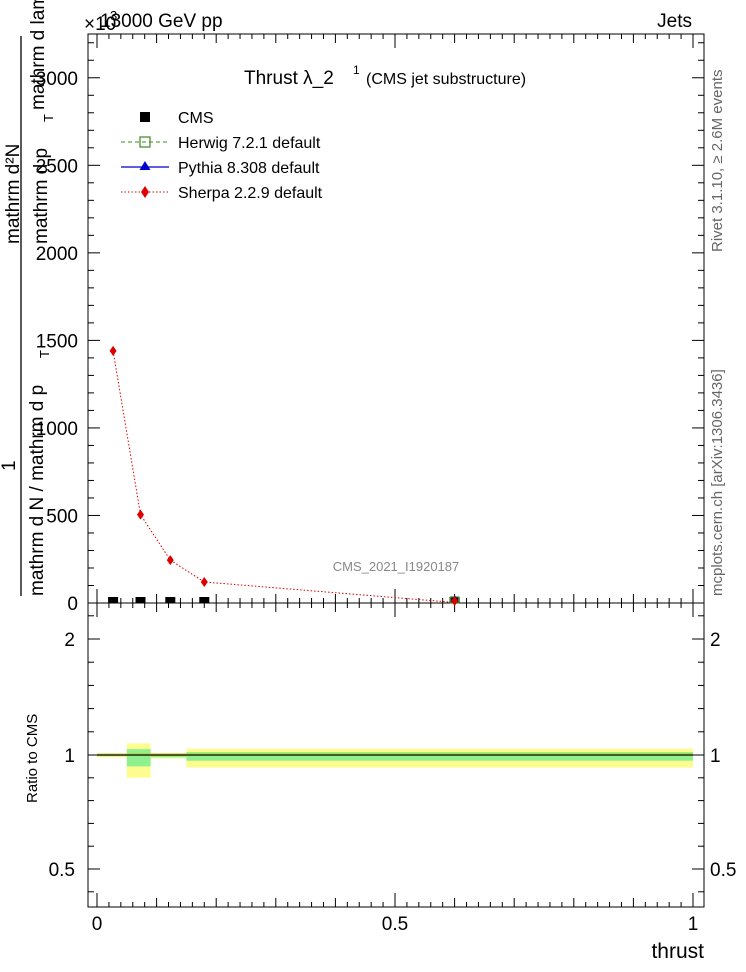 The width and height of the screenshot is (746, 972). Describe the element at coordinates (674, 21) in the screenshot. I see `jets-label: Jets` at that location.